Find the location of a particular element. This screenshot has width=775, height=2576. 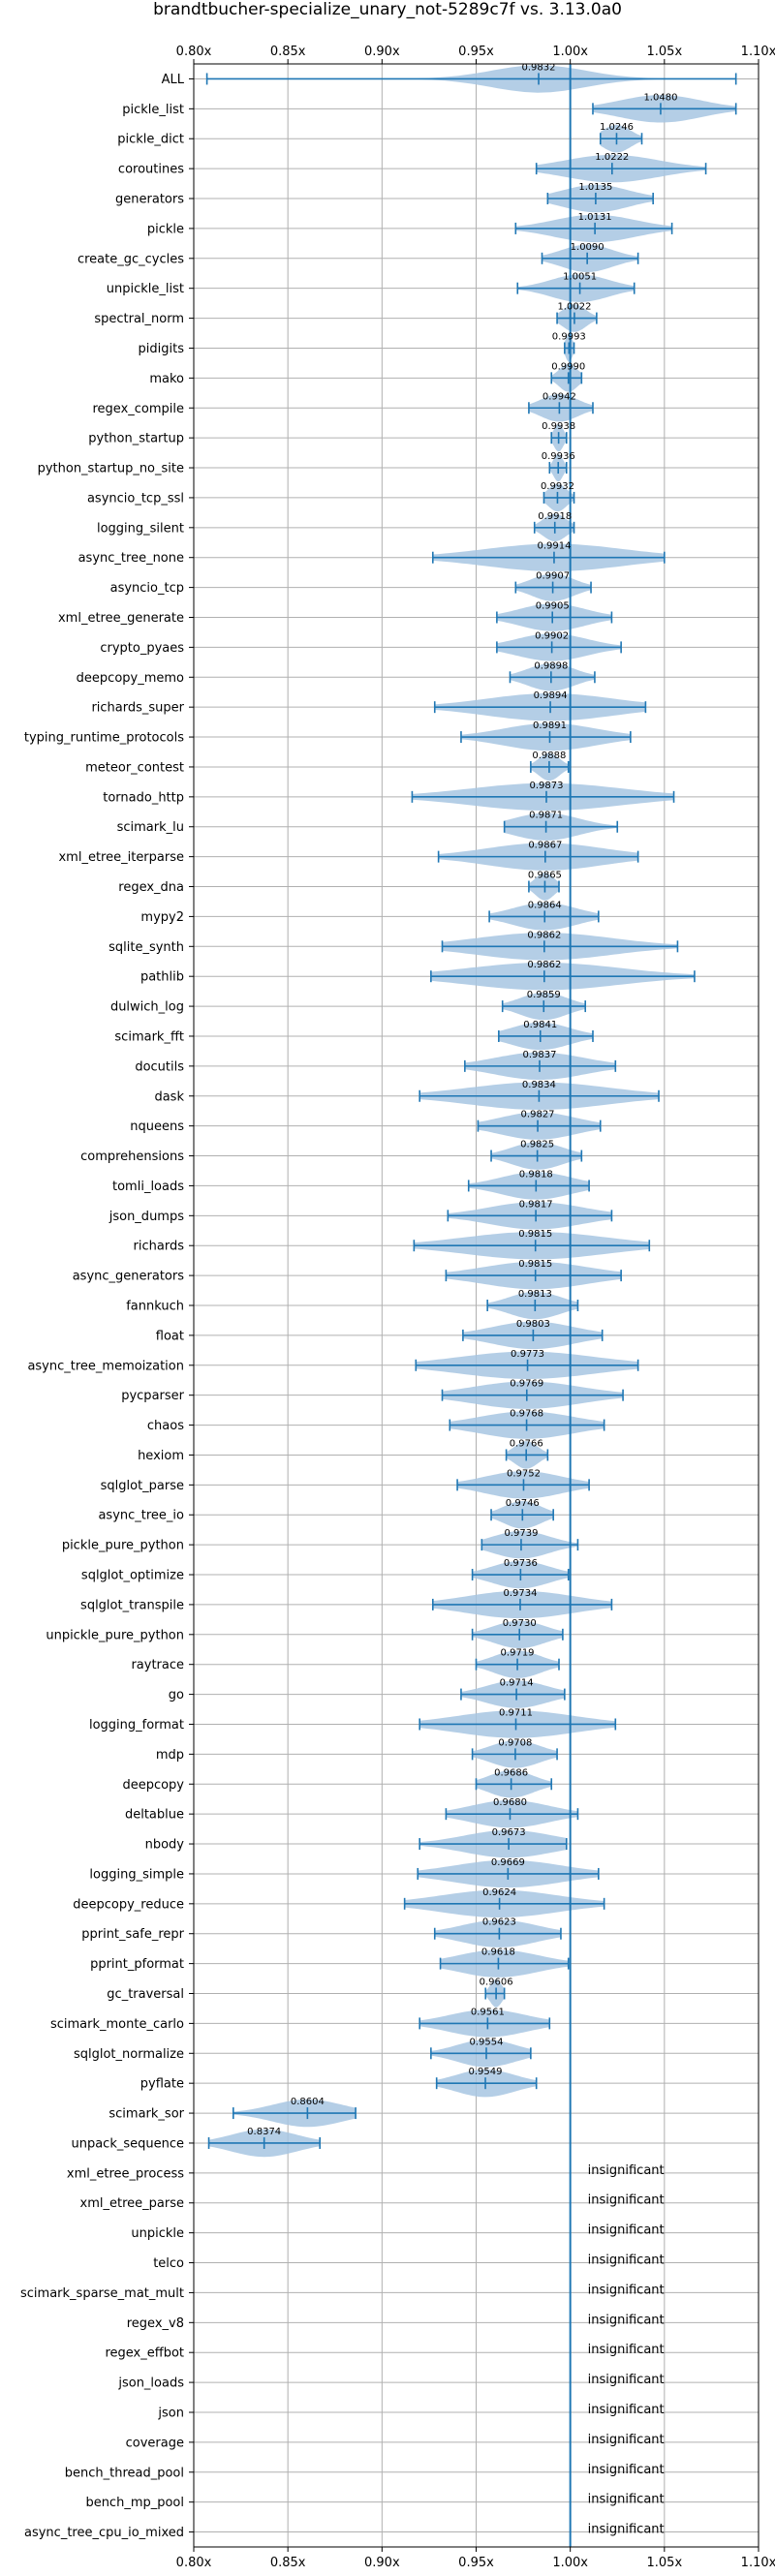

benchmark-name: regex_v8 is located at coordinates (155, 2323).